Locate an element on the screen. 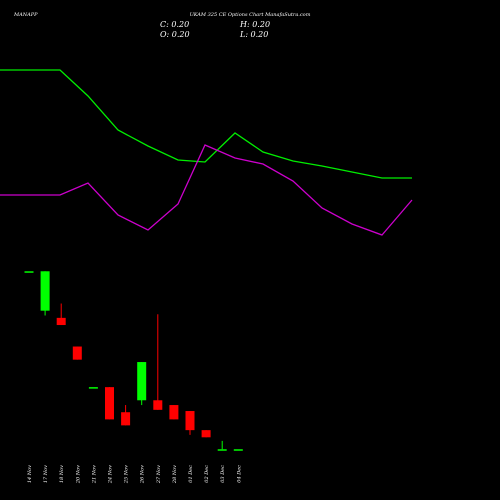  x-tick-label: 25 Nov is located at coordinates (127, 474).